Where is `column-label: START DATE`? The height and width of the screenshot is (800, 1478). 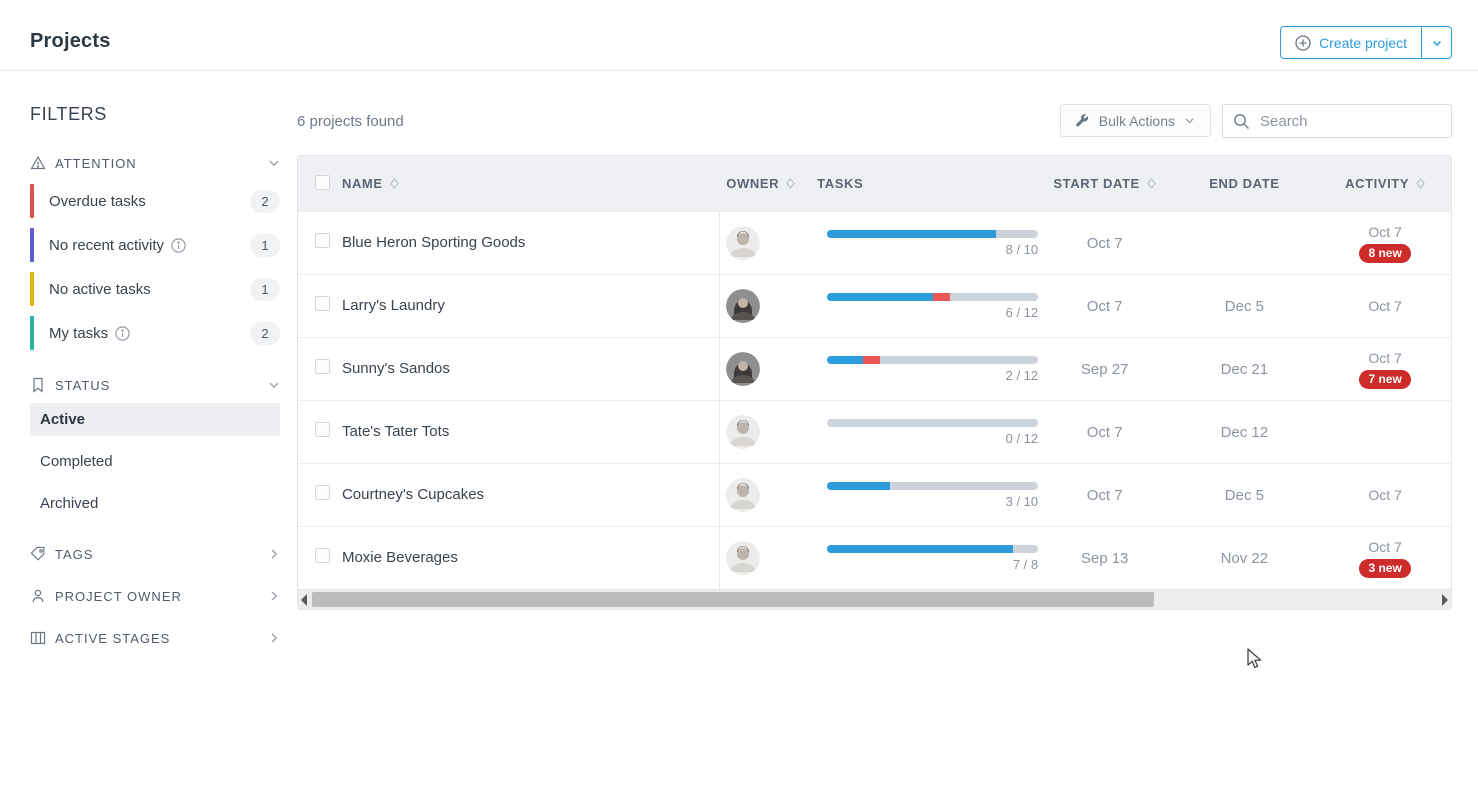
column-label: START DATE is located at coordinates (1096, 183).